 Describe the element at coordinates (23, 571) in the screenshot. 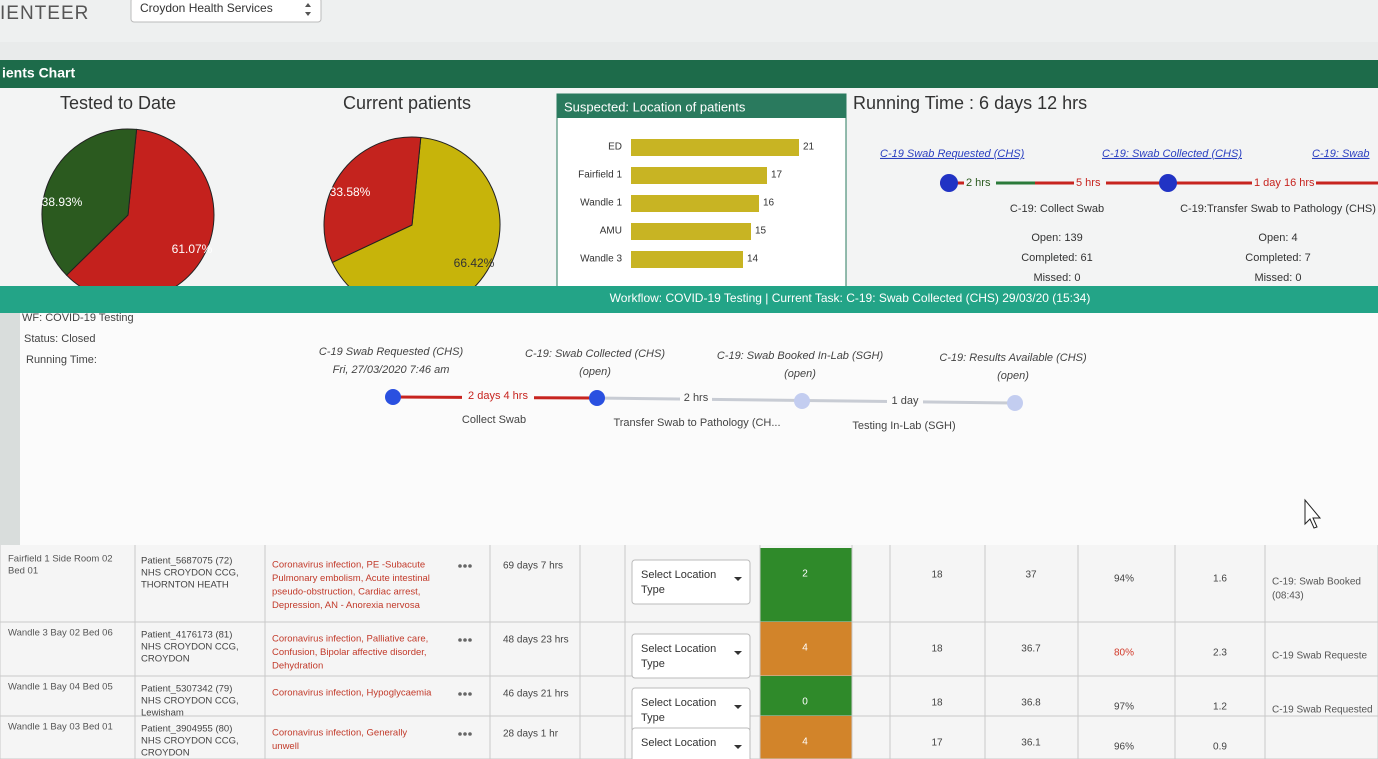

I see `cell-location: Bed 01` at that location.